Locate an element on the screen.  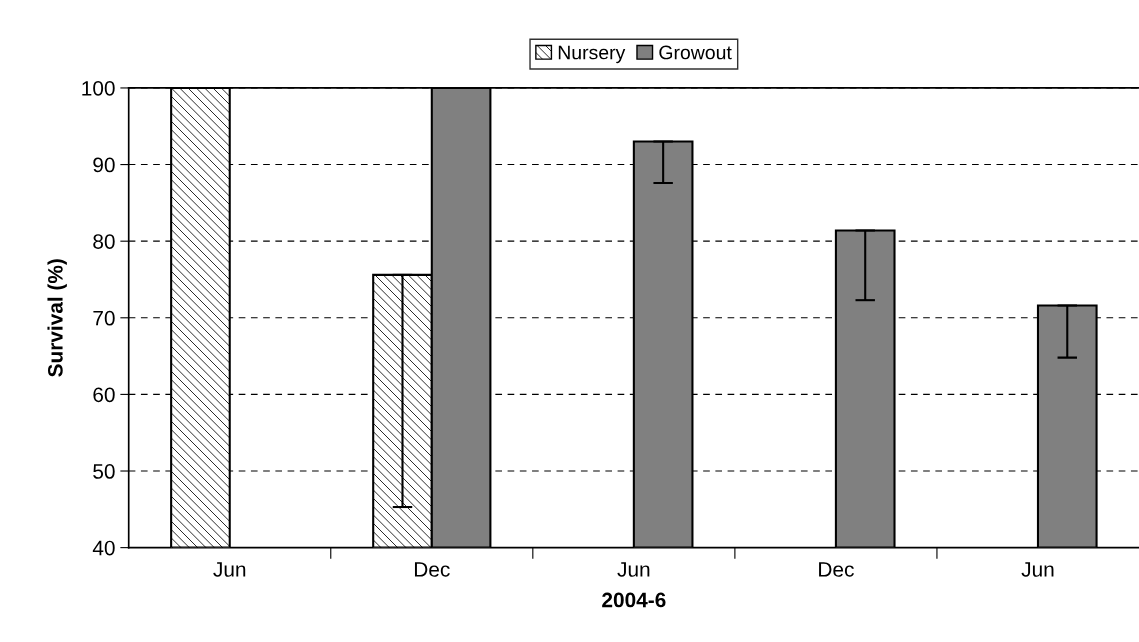
x-axis-title: 2004-6 is located at coordinates (634, 600).